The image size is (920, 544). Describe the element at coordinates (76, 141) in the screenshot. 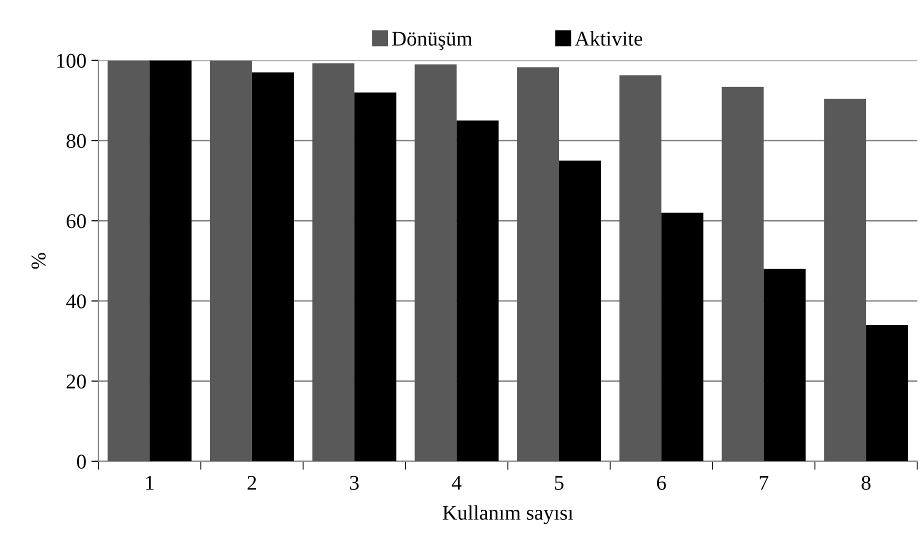

I see `y-tick-label: 80` at that location.